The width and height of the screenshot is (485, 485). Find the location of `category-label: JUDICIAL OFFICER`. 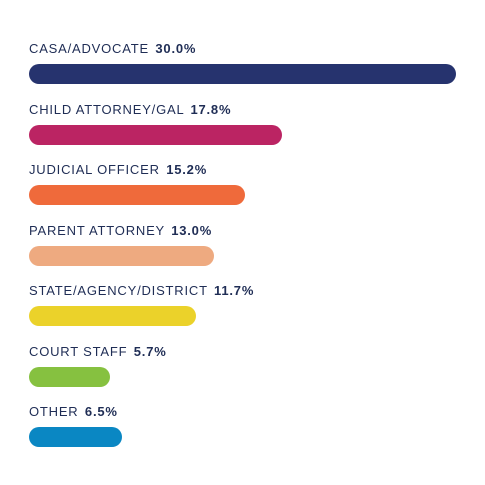

category-label: JUDICIAL OFFICER is located at coordinates (94, 169).